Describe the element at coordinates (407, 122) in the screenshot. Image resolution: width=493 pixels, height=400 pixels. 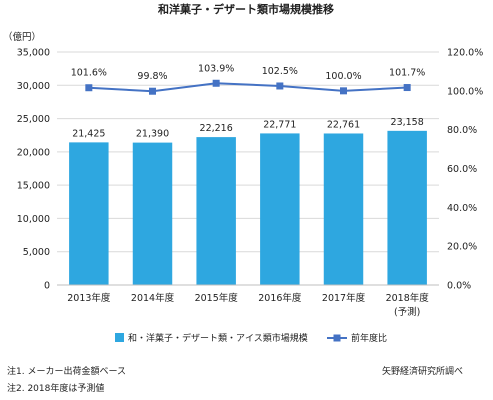
I see `bar-value-label: 23,158` at that location.